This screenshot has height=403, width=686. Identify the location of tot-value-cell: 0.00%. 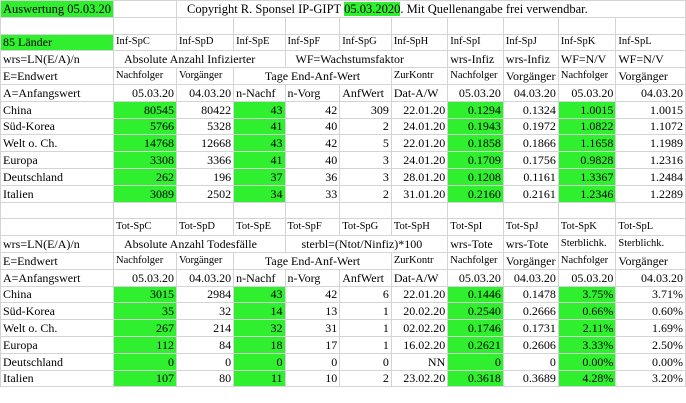
(650, 361).